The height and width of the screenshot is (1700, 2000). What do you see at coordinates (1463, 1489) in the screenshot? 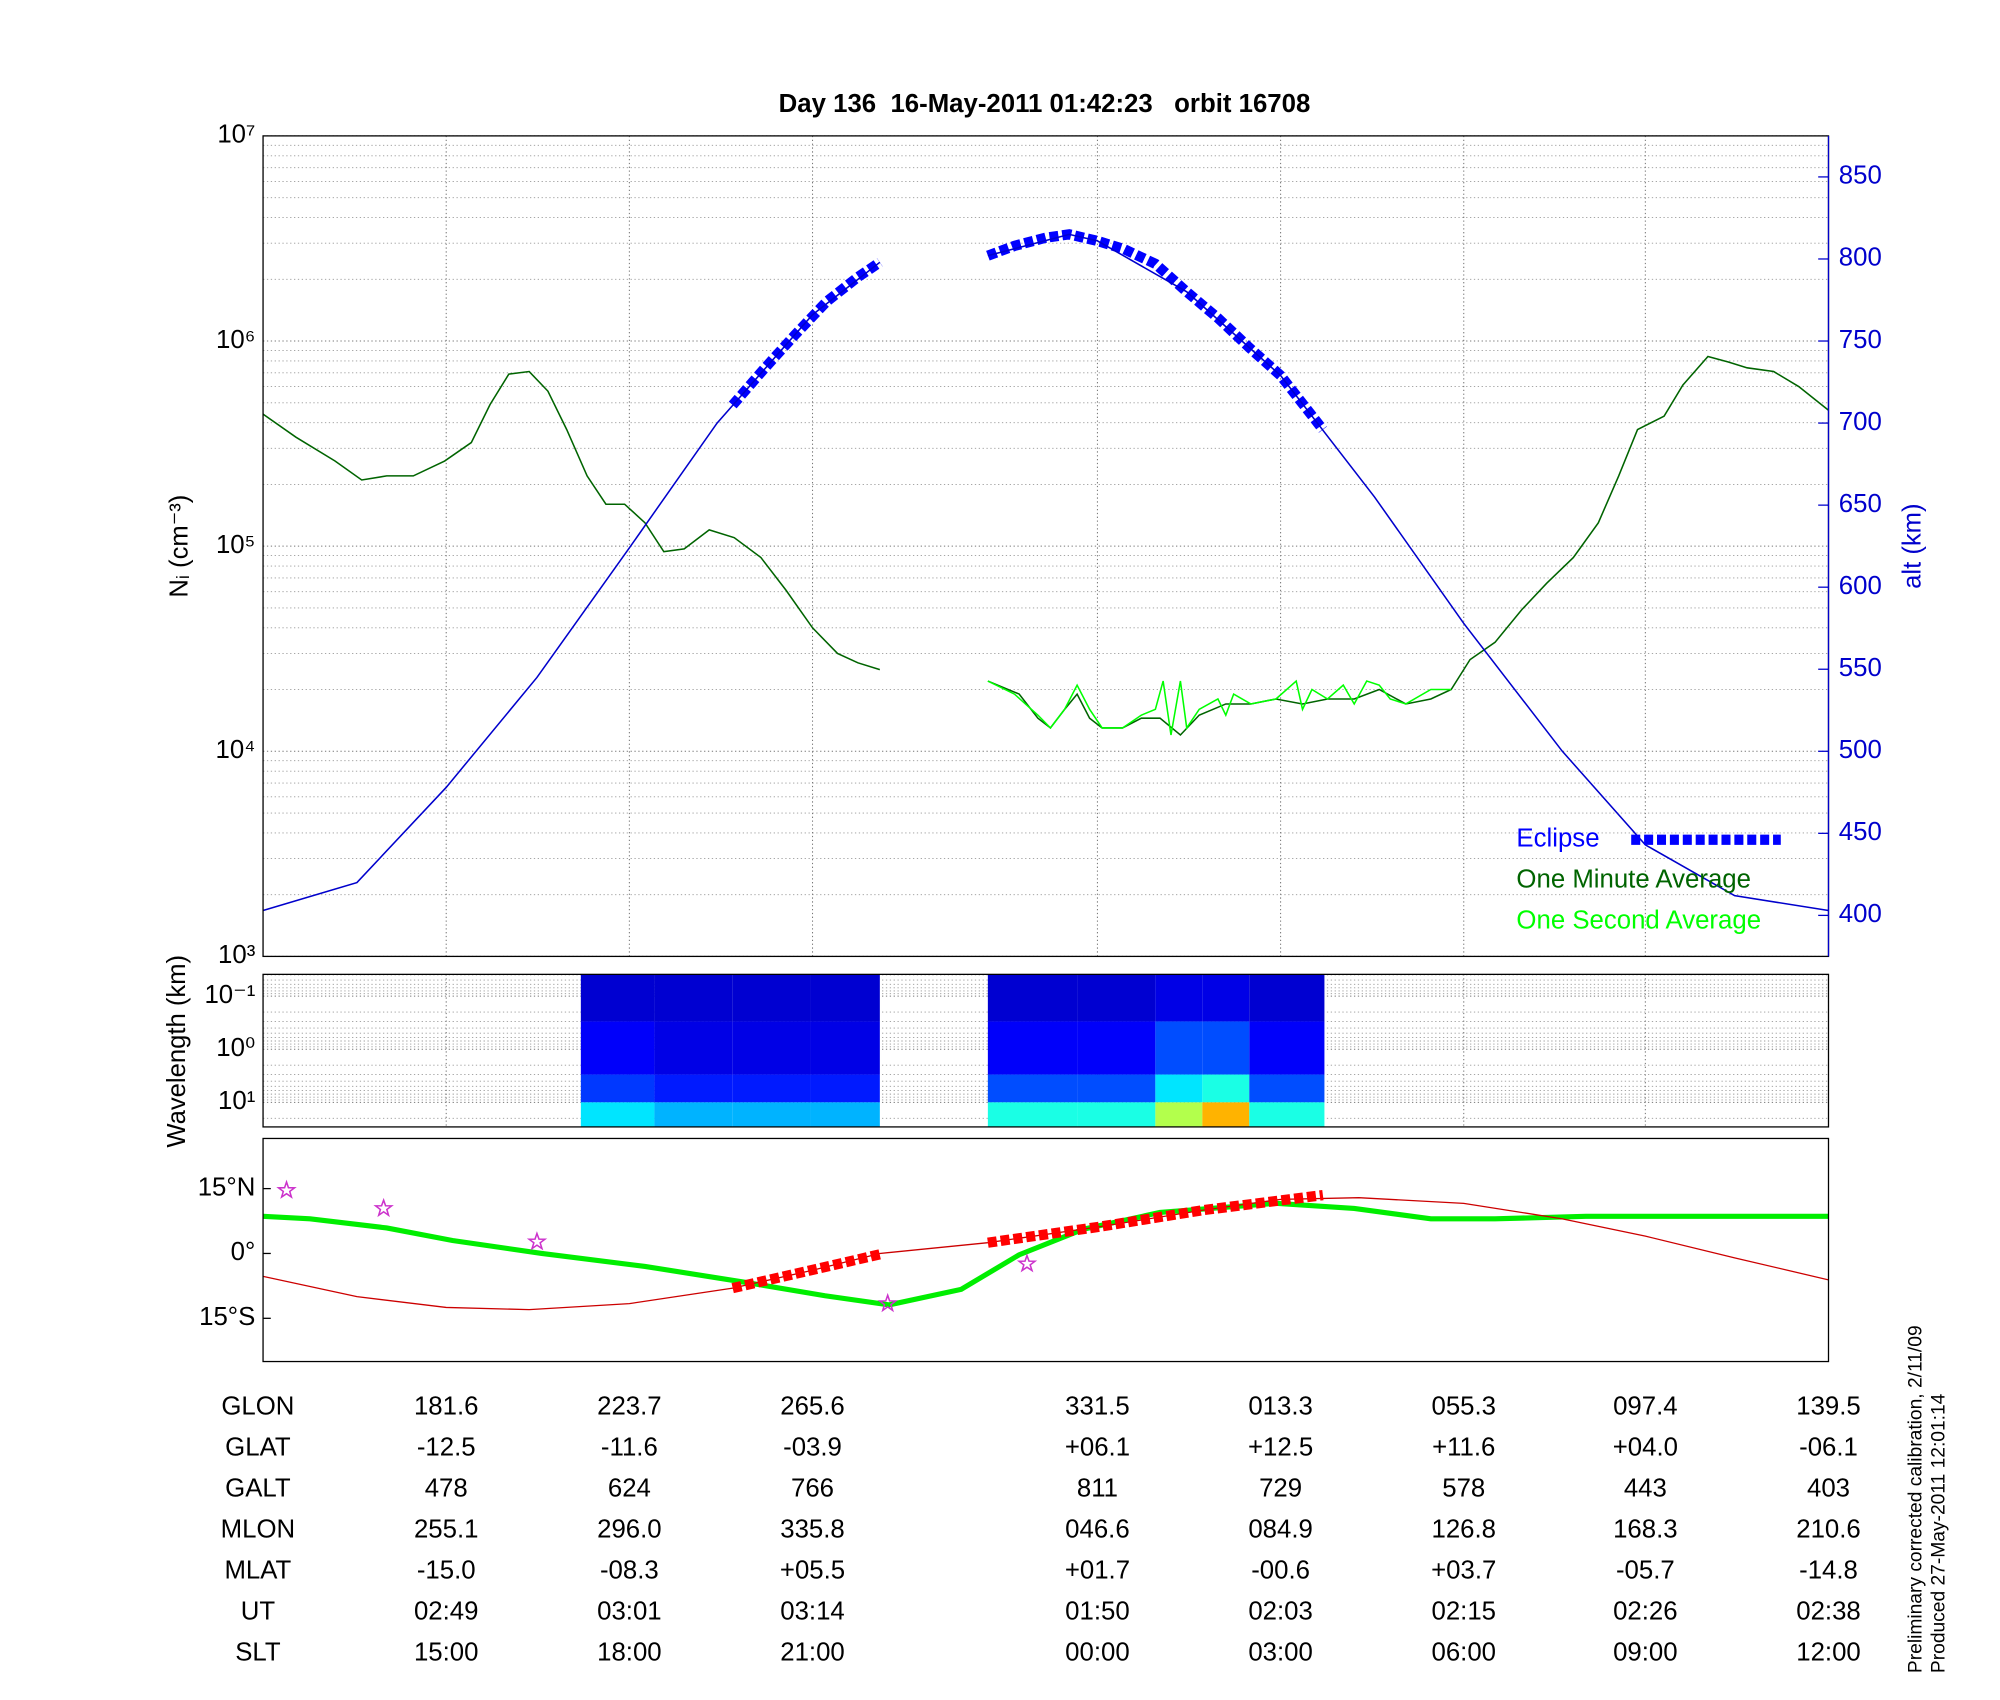
I see `table-cell: 578` at bounding box center [1463, 1489].